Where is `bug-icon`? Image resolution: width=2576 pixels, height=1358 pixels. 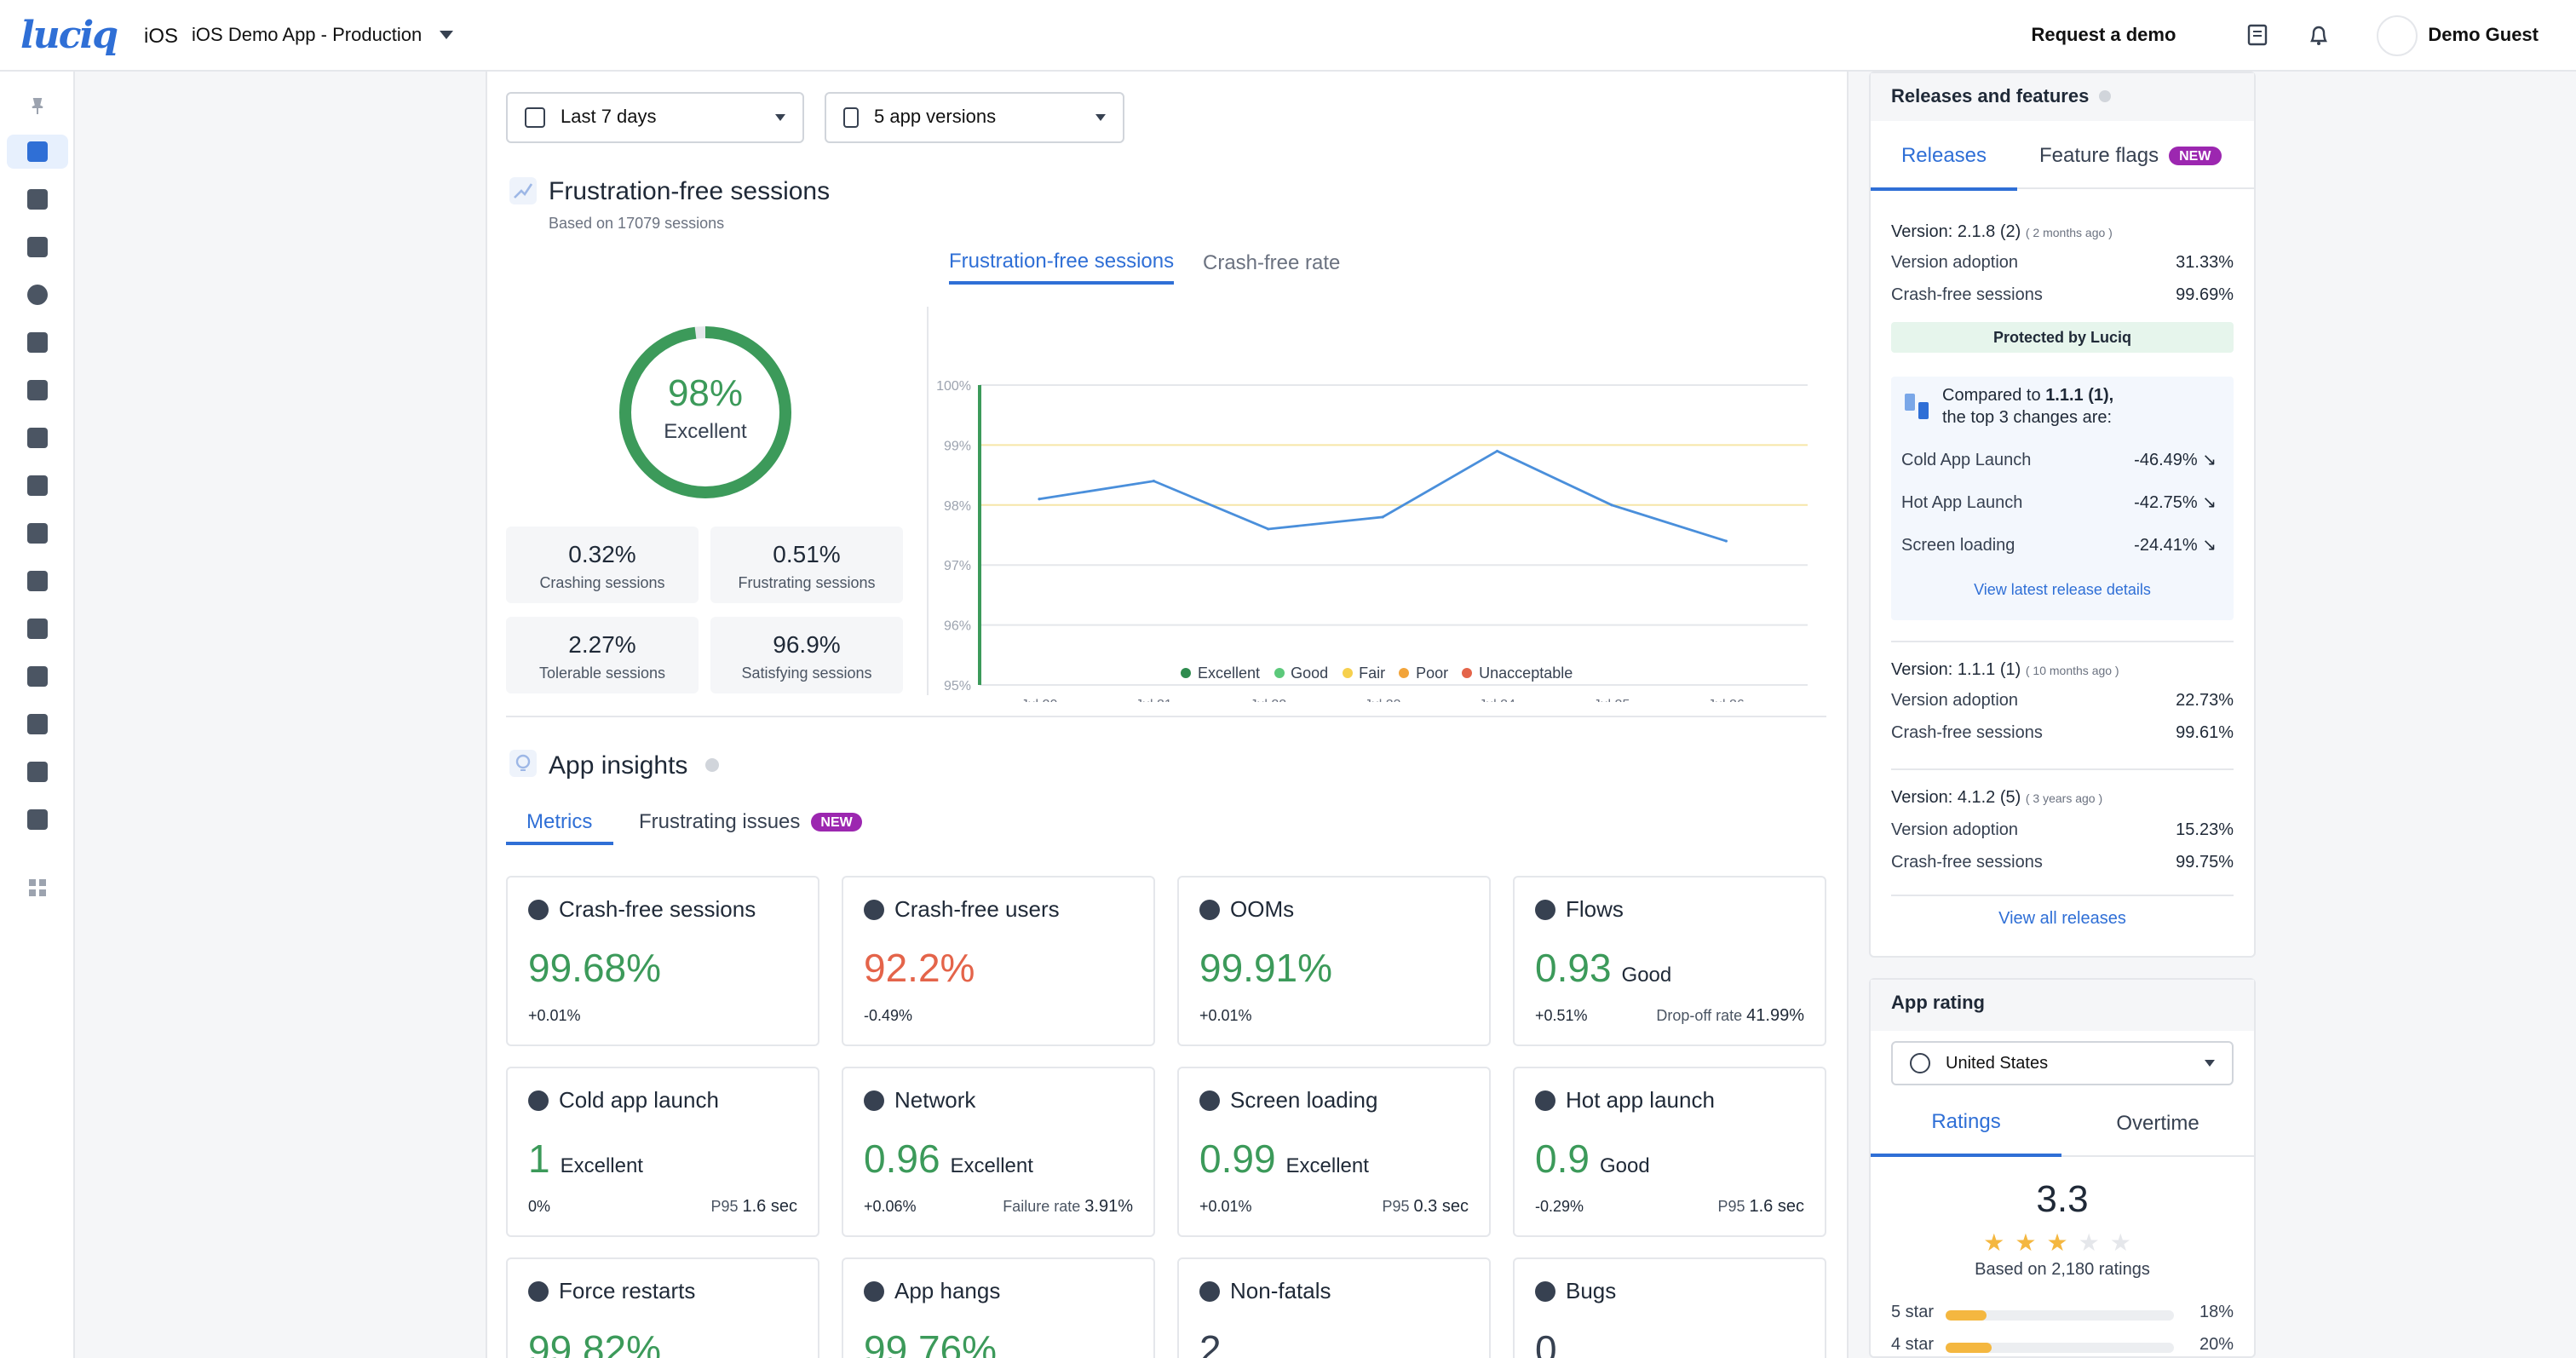 bug-icon is located at coordinates (38, 247).